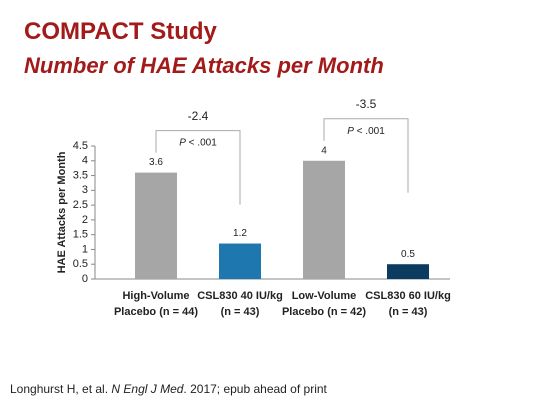 The height and width of the screenshot is (405, 540). Describe the element at coordinates (85, 249) in the screenshot. I see `y-tick-label: 1` at that location.